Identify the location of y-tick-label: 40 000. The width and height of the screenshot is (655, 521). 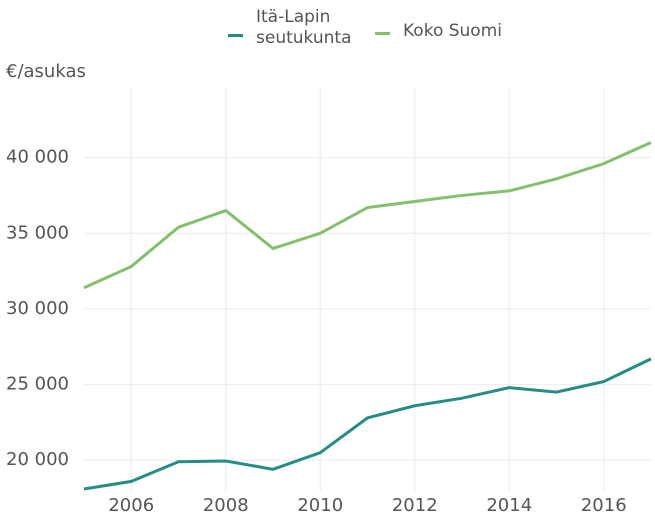
(37, 157).